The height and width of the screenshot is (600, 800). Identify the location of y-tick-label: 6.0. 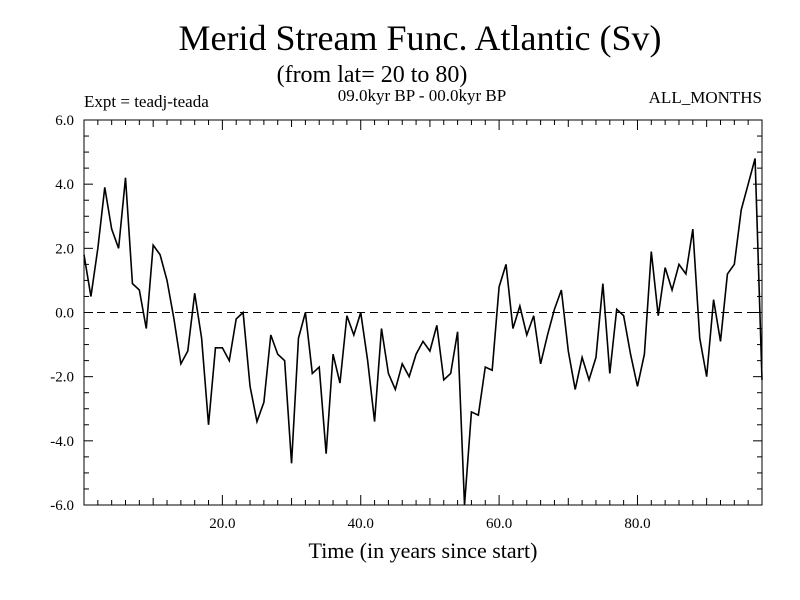
(64, 121).